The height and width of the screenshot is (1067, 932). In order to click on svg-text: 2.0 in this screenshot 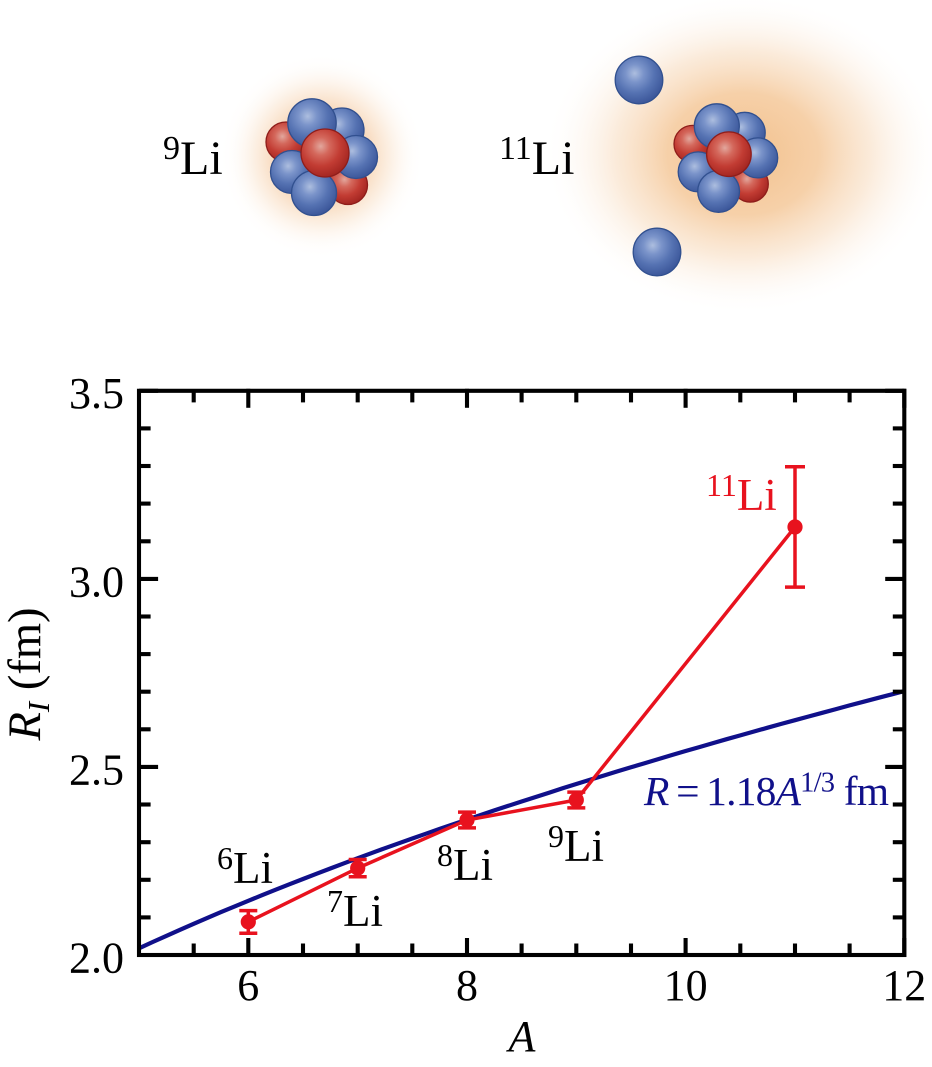, I will do `click(96, 957)`.